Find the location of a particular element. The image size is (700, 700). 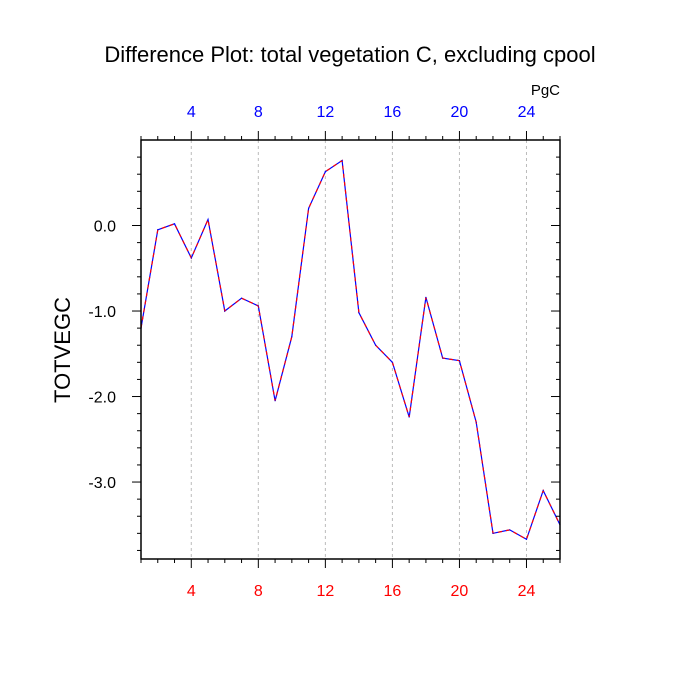

bottom-x-tick-label: 8 is located at coordinates (258, 591).